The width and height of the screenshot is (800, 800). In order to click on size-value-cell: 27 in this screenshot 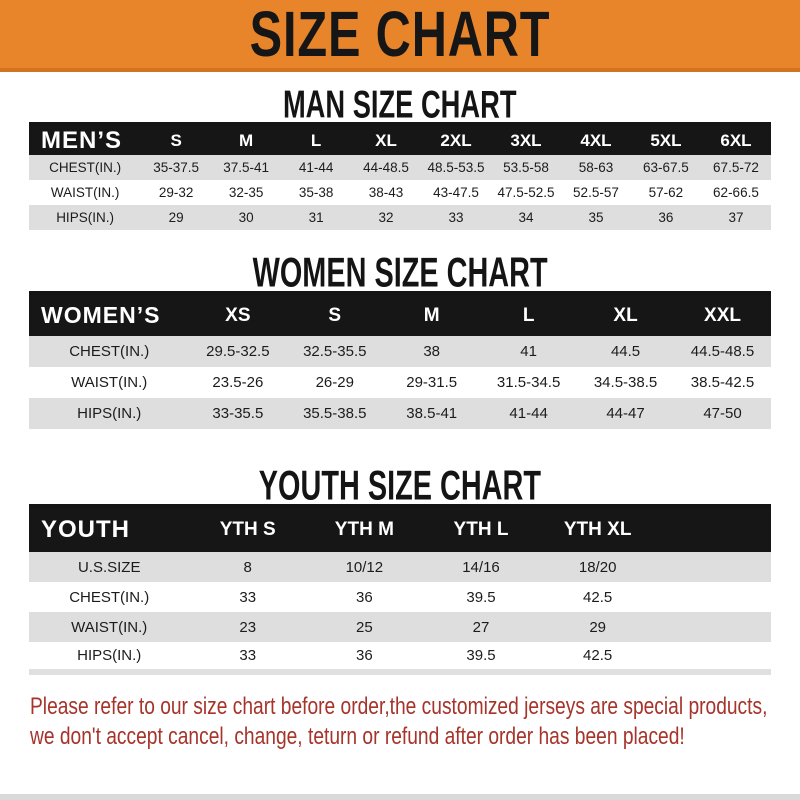, I will do `click(481, 627)`.